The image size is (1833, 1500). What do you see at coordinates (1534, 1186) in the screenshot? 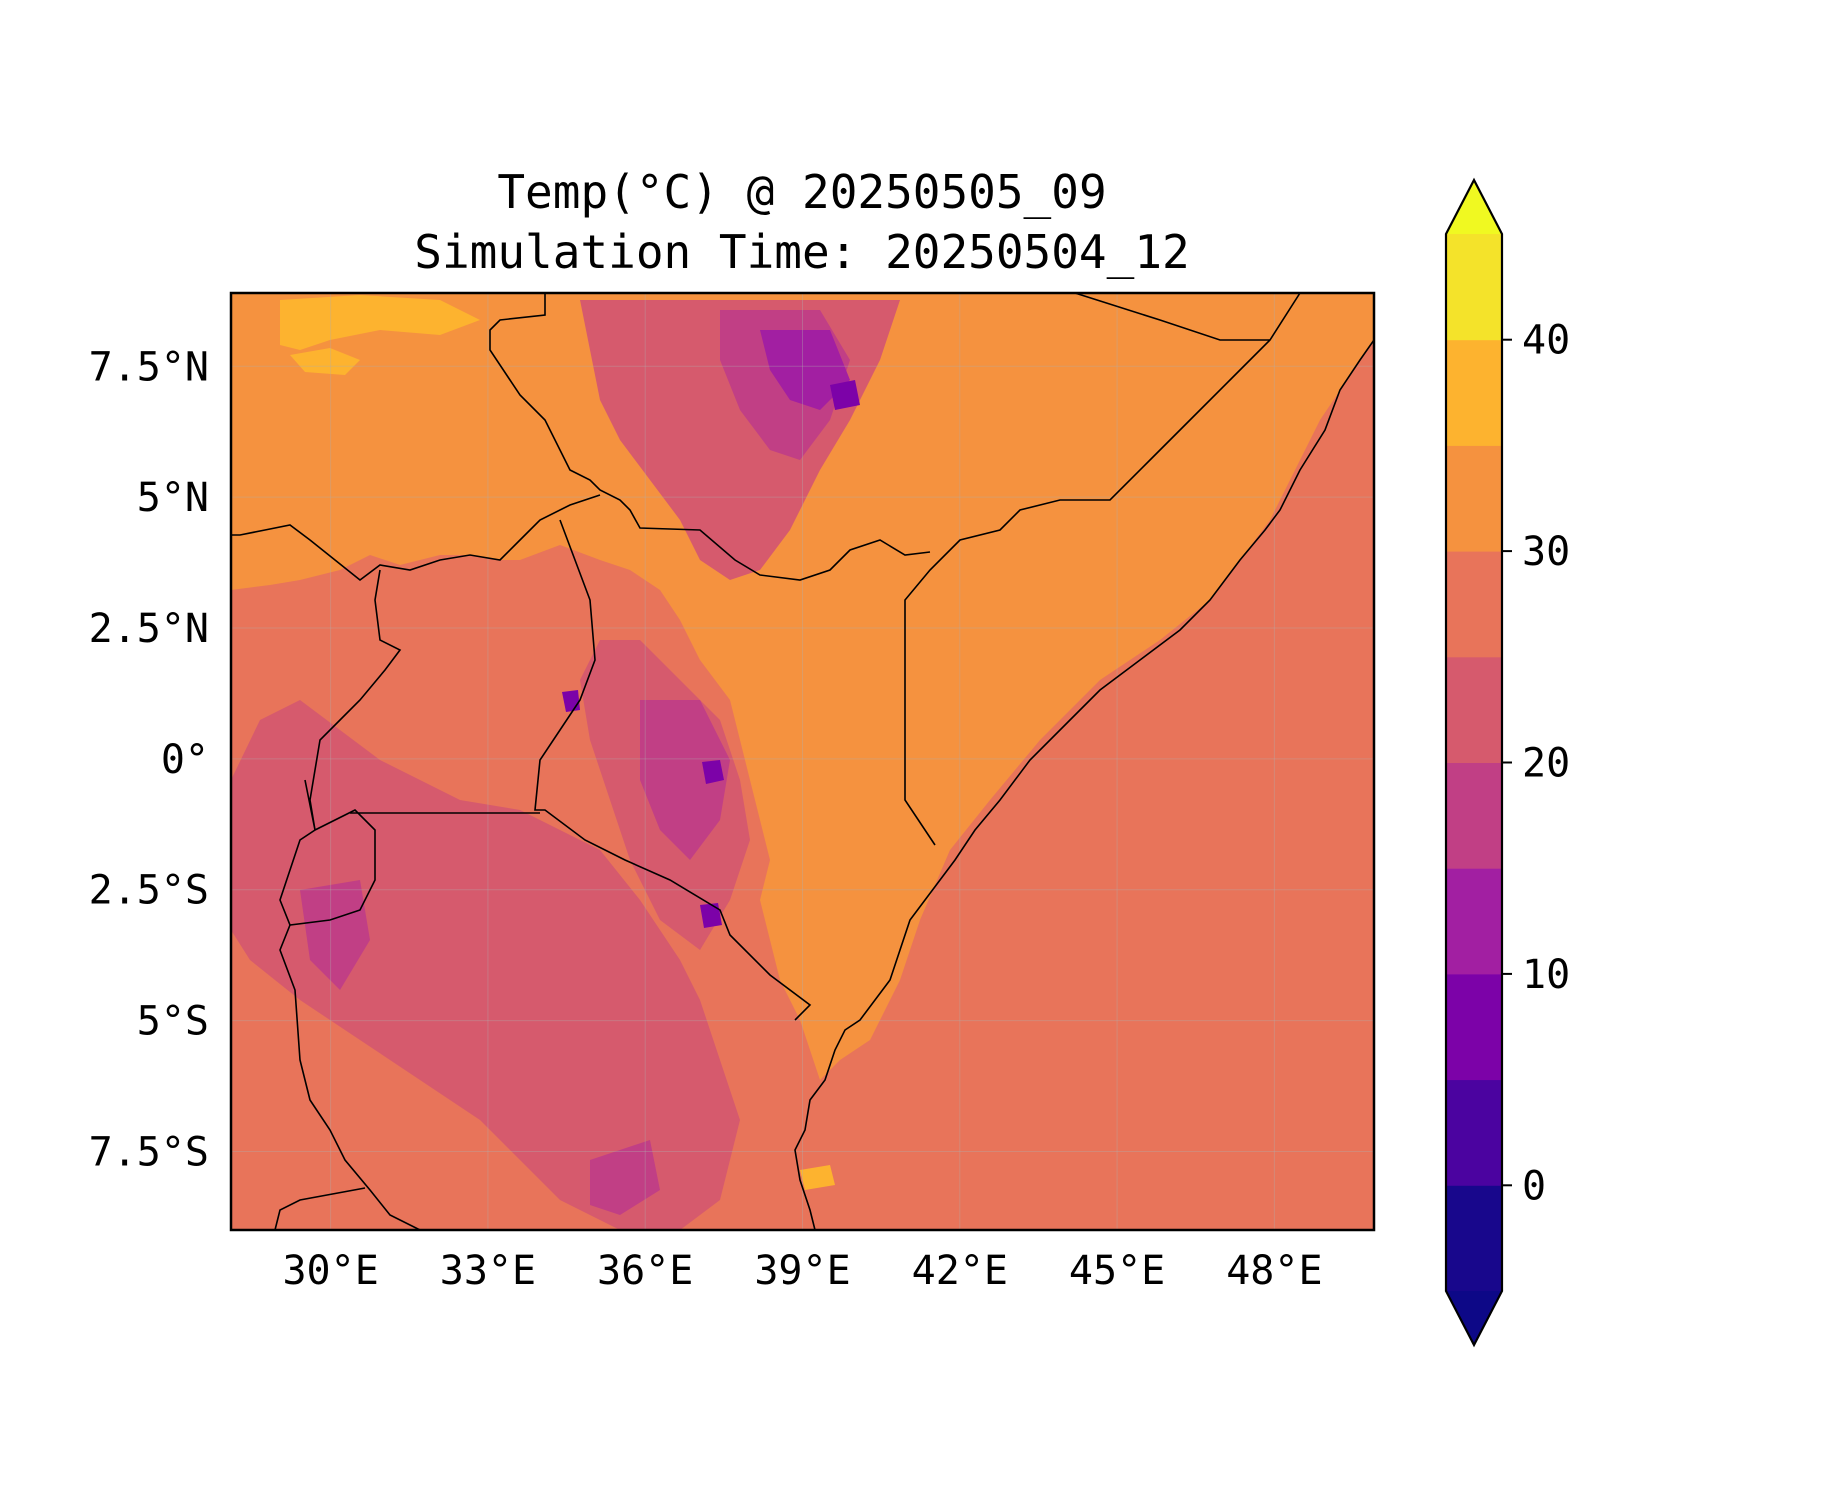
I see `colorbar-tick-label: 0` at bounding box center [1534, 1186].